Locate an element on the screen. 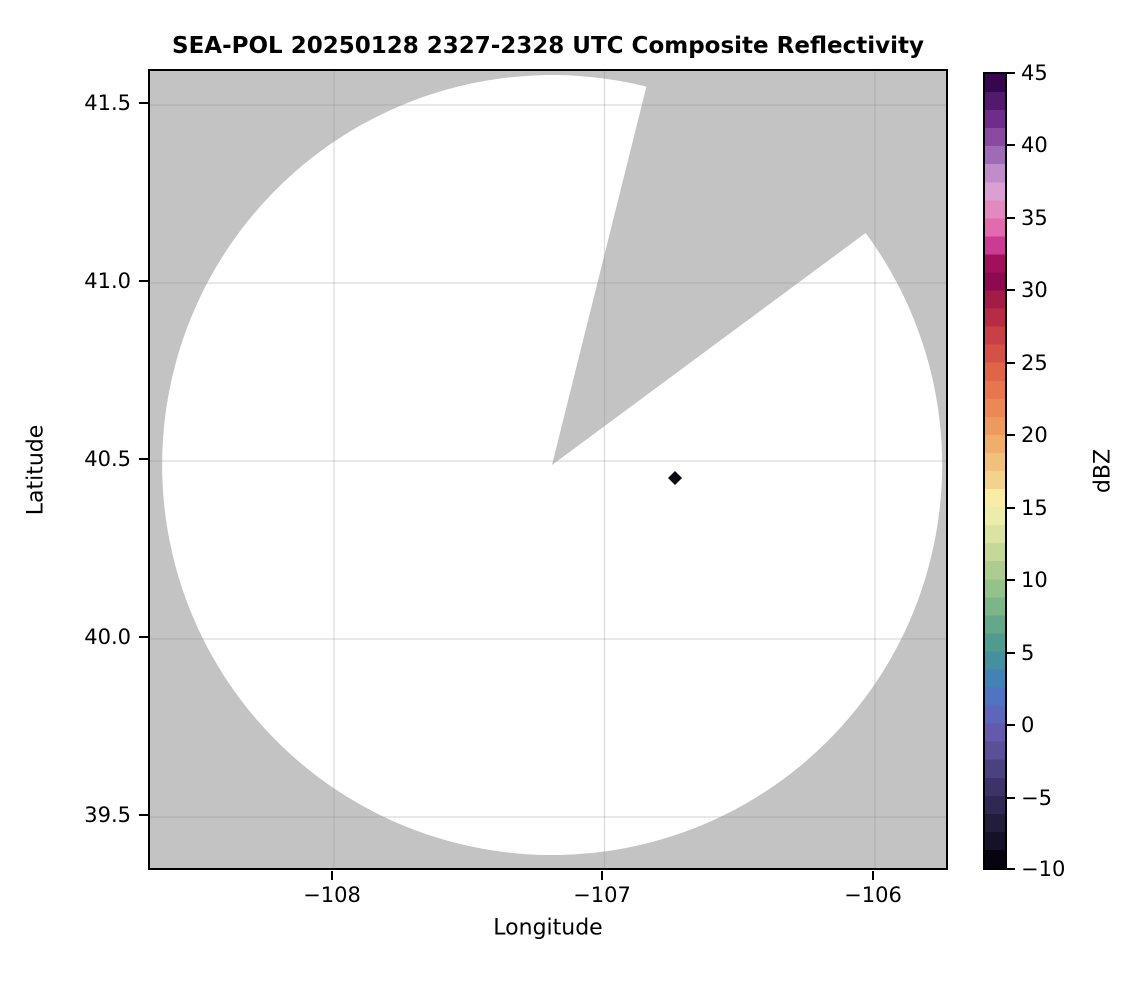  y-axis-label: Latitude is located at coordinates (36, 470).